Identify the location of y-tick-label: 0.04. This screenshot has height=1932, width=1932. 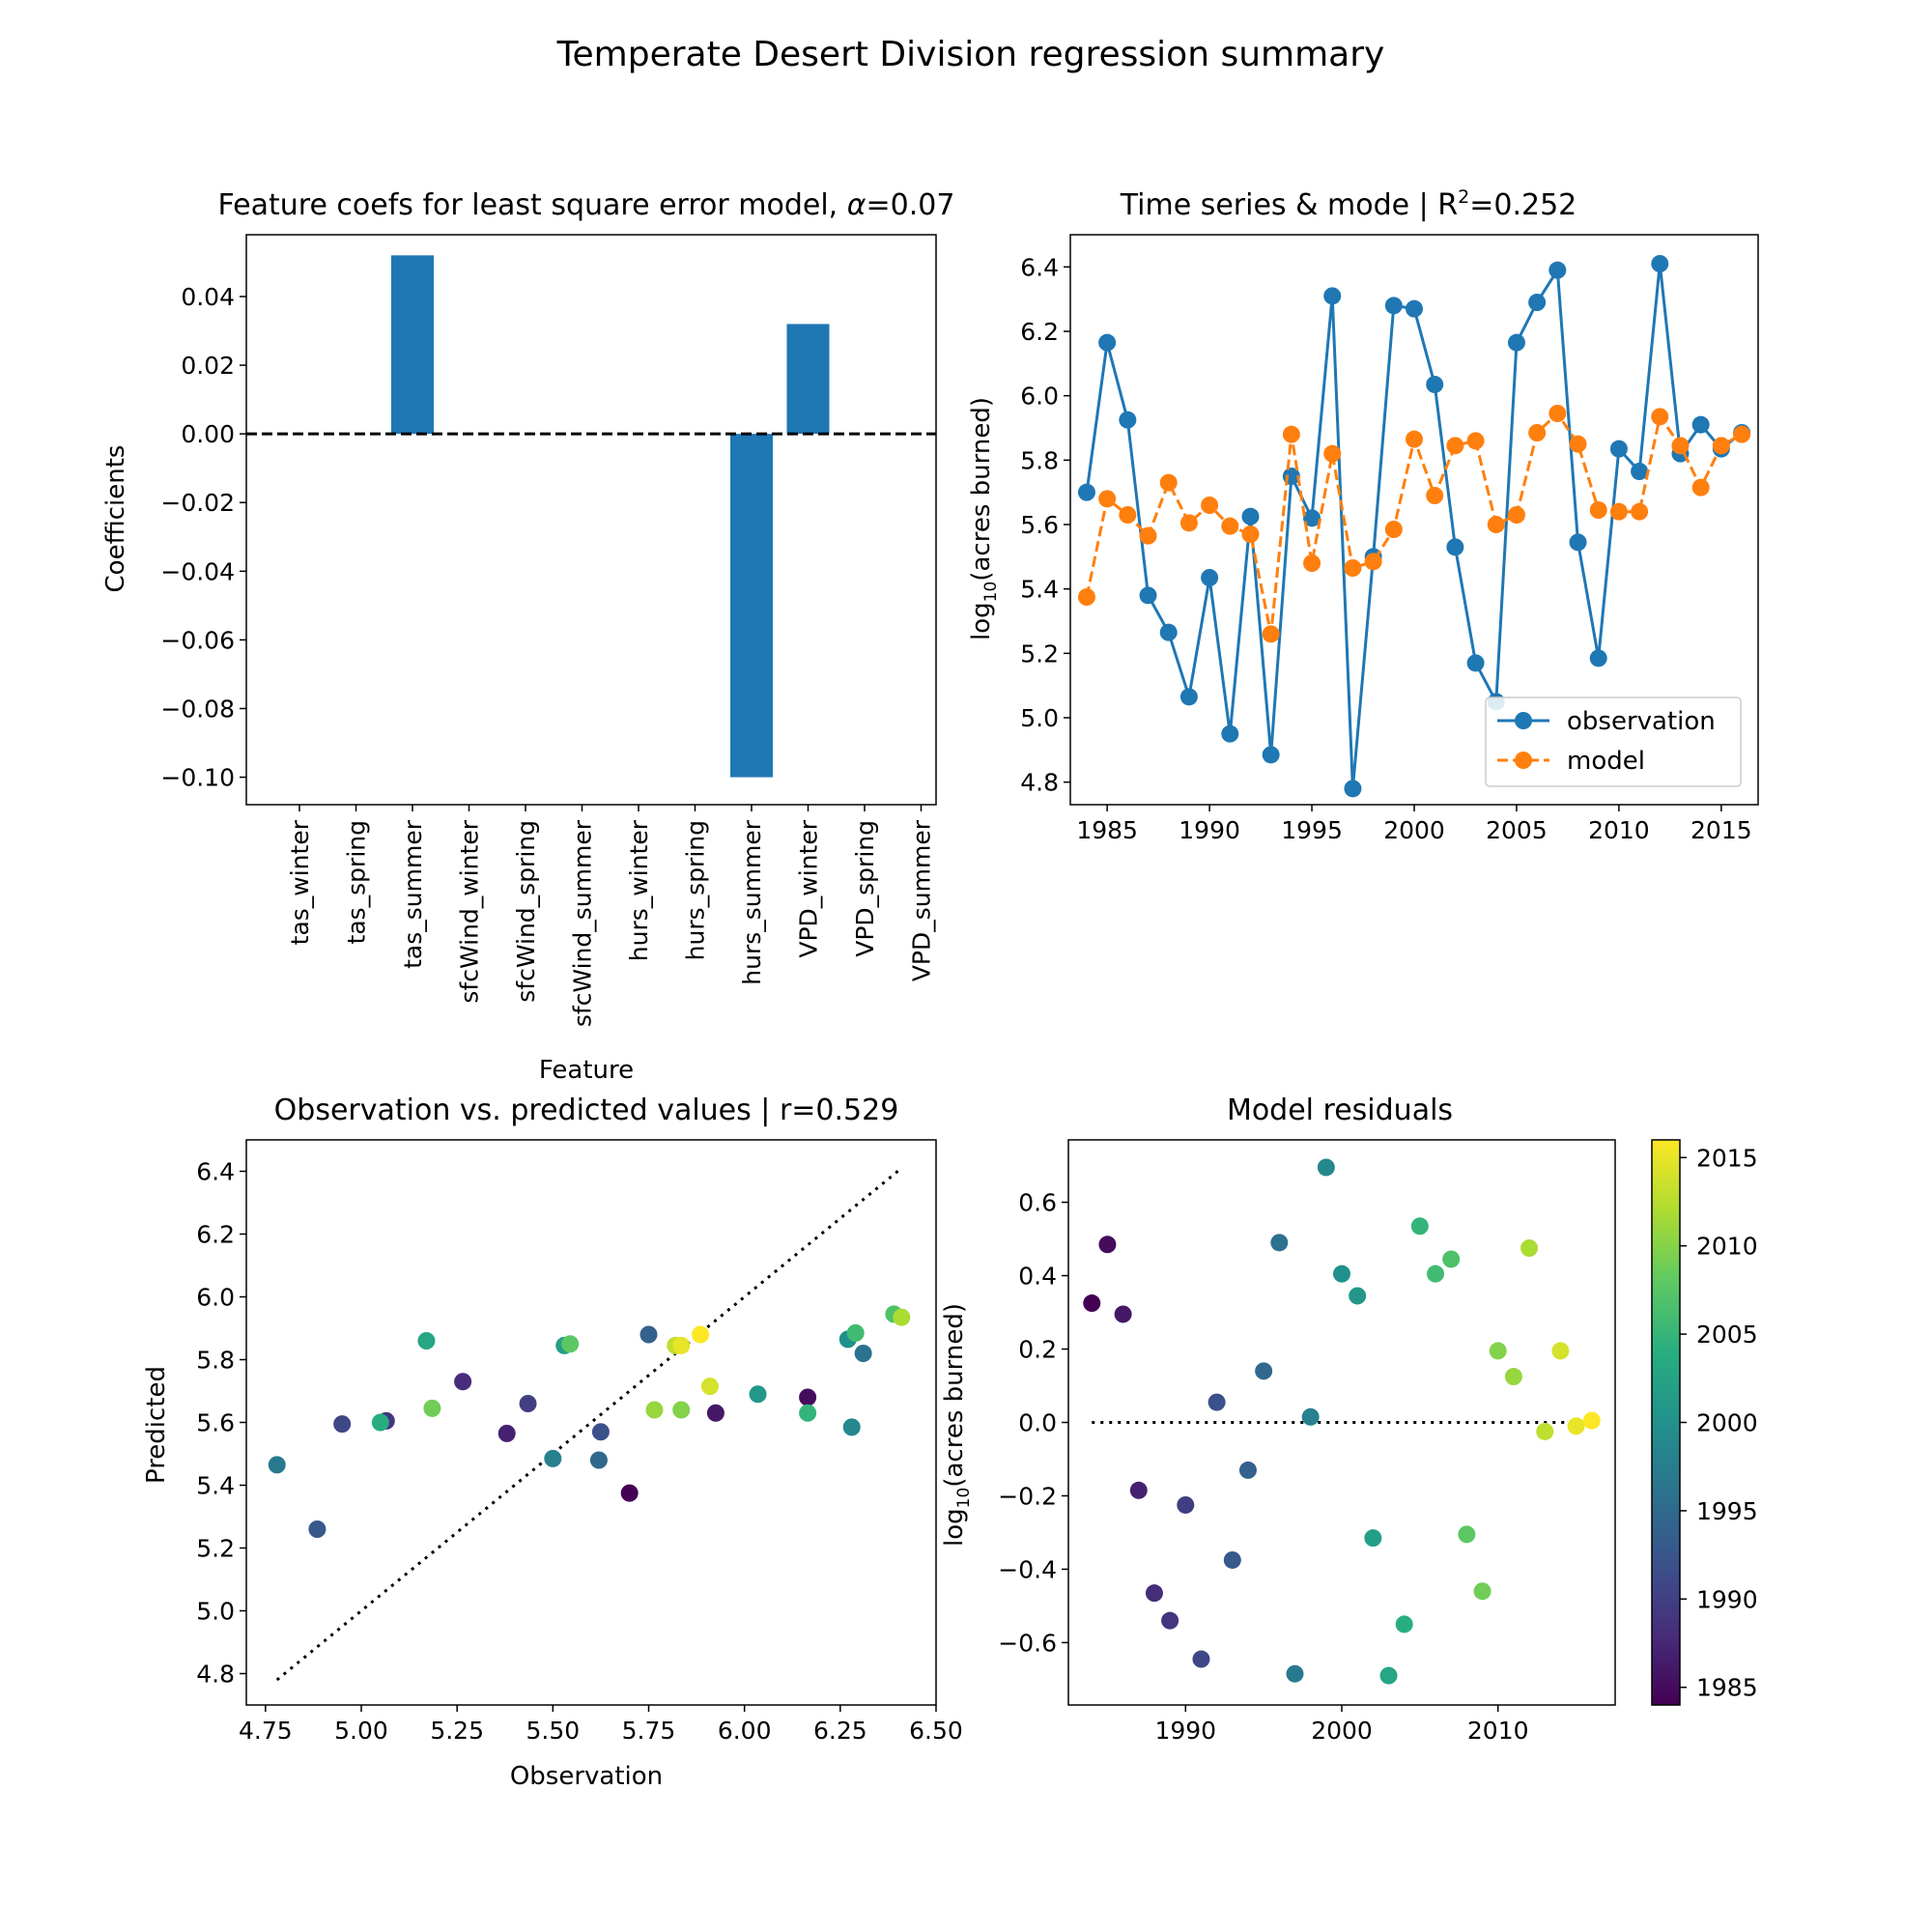
(208, 297).